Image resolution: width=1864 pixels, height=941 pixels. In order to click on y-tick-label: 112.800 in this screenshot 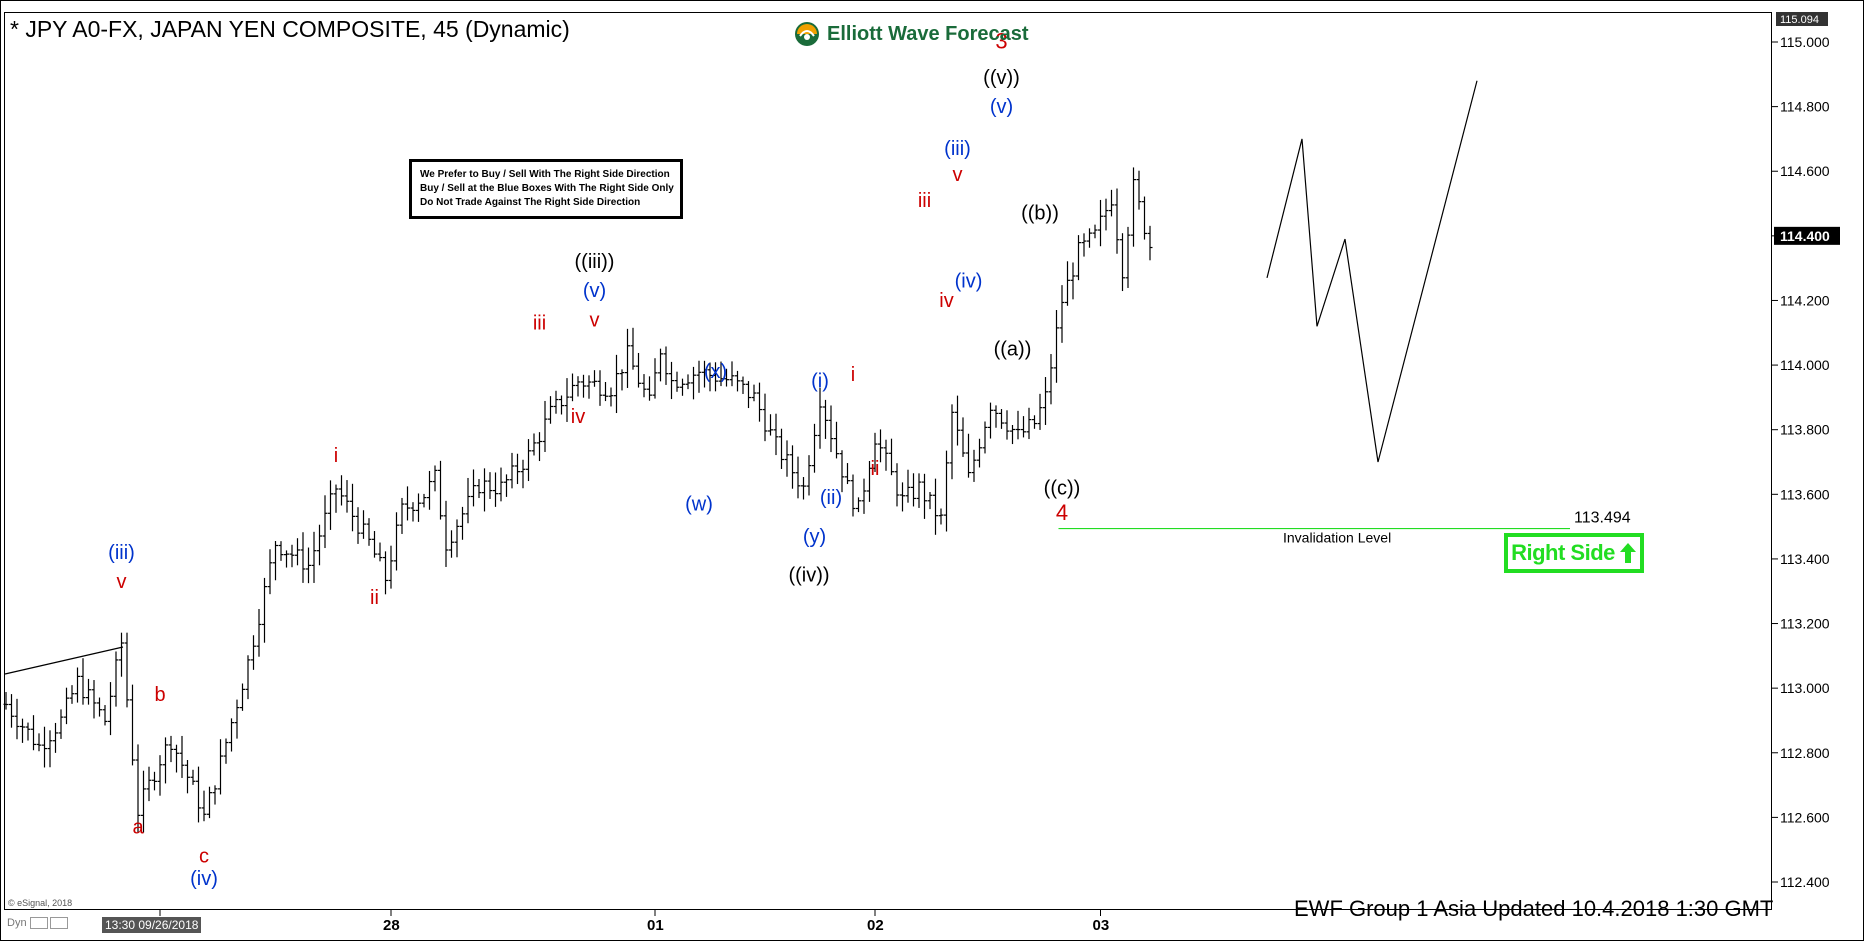, I will do `click(1805, 753)`.